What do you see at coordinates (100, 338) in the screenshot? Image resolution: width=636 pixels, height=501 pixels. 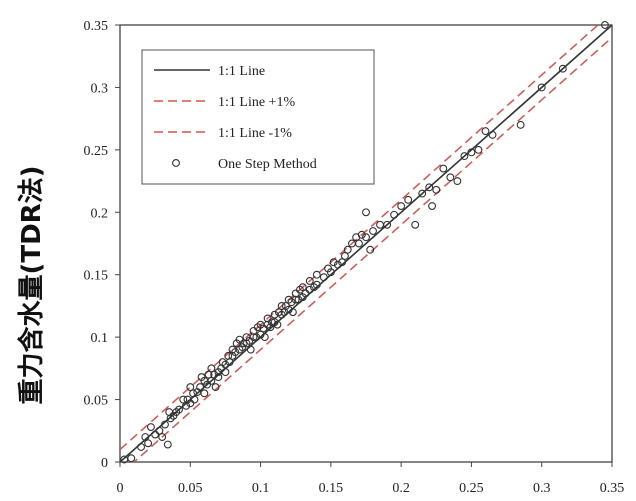 I see `y-tick-label: 0.1` at bounding box center [100, 338].